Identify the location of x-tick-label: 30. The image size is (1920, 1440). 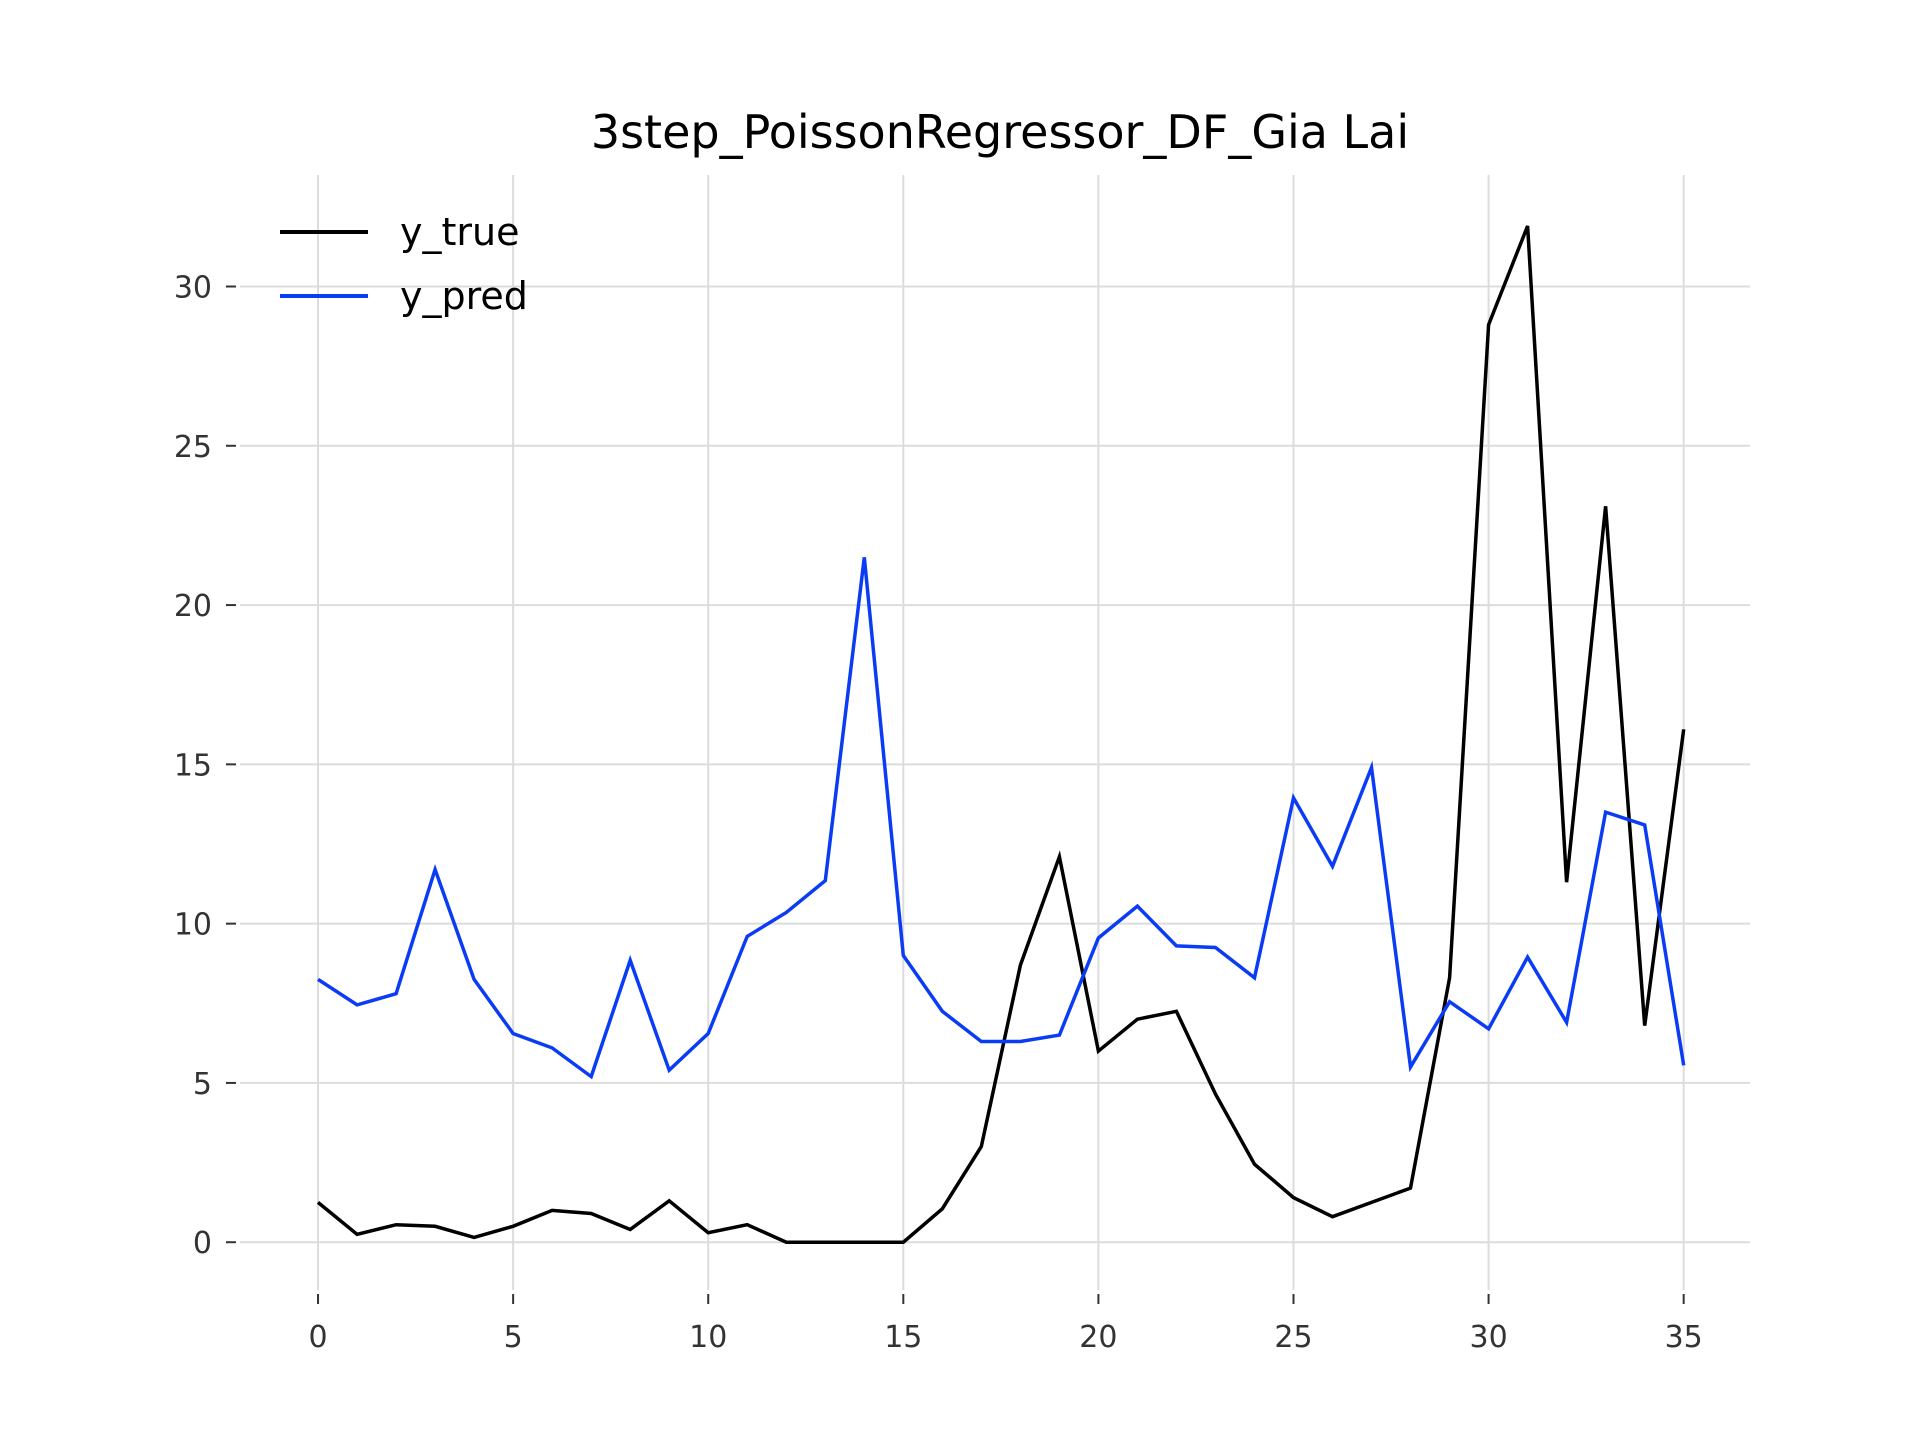
(1488, 1337).